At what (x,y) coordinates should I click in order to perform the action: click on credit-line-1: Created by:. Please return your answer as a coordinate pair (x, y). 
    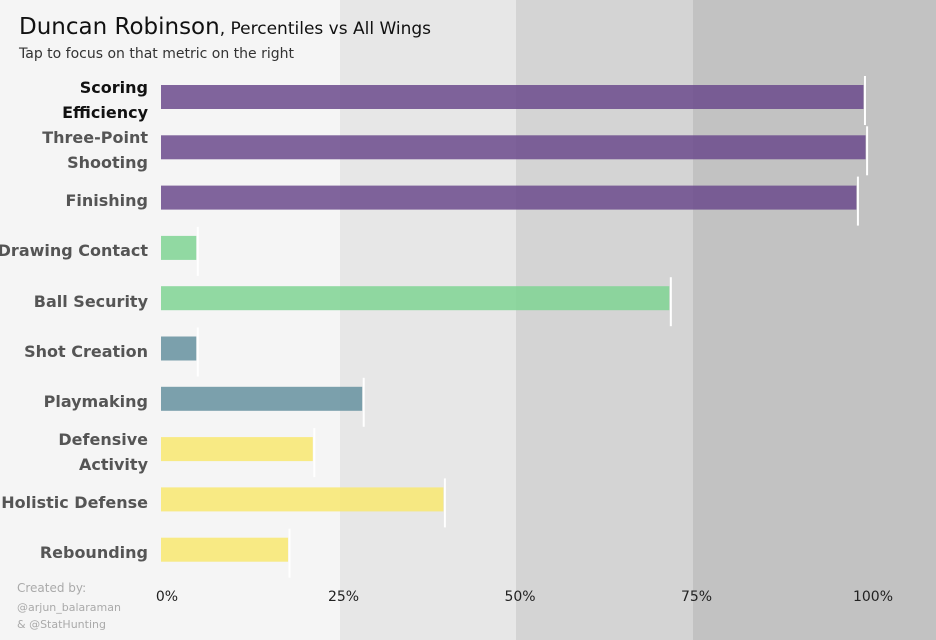
    Looking at the image, I should click on (52, 588).